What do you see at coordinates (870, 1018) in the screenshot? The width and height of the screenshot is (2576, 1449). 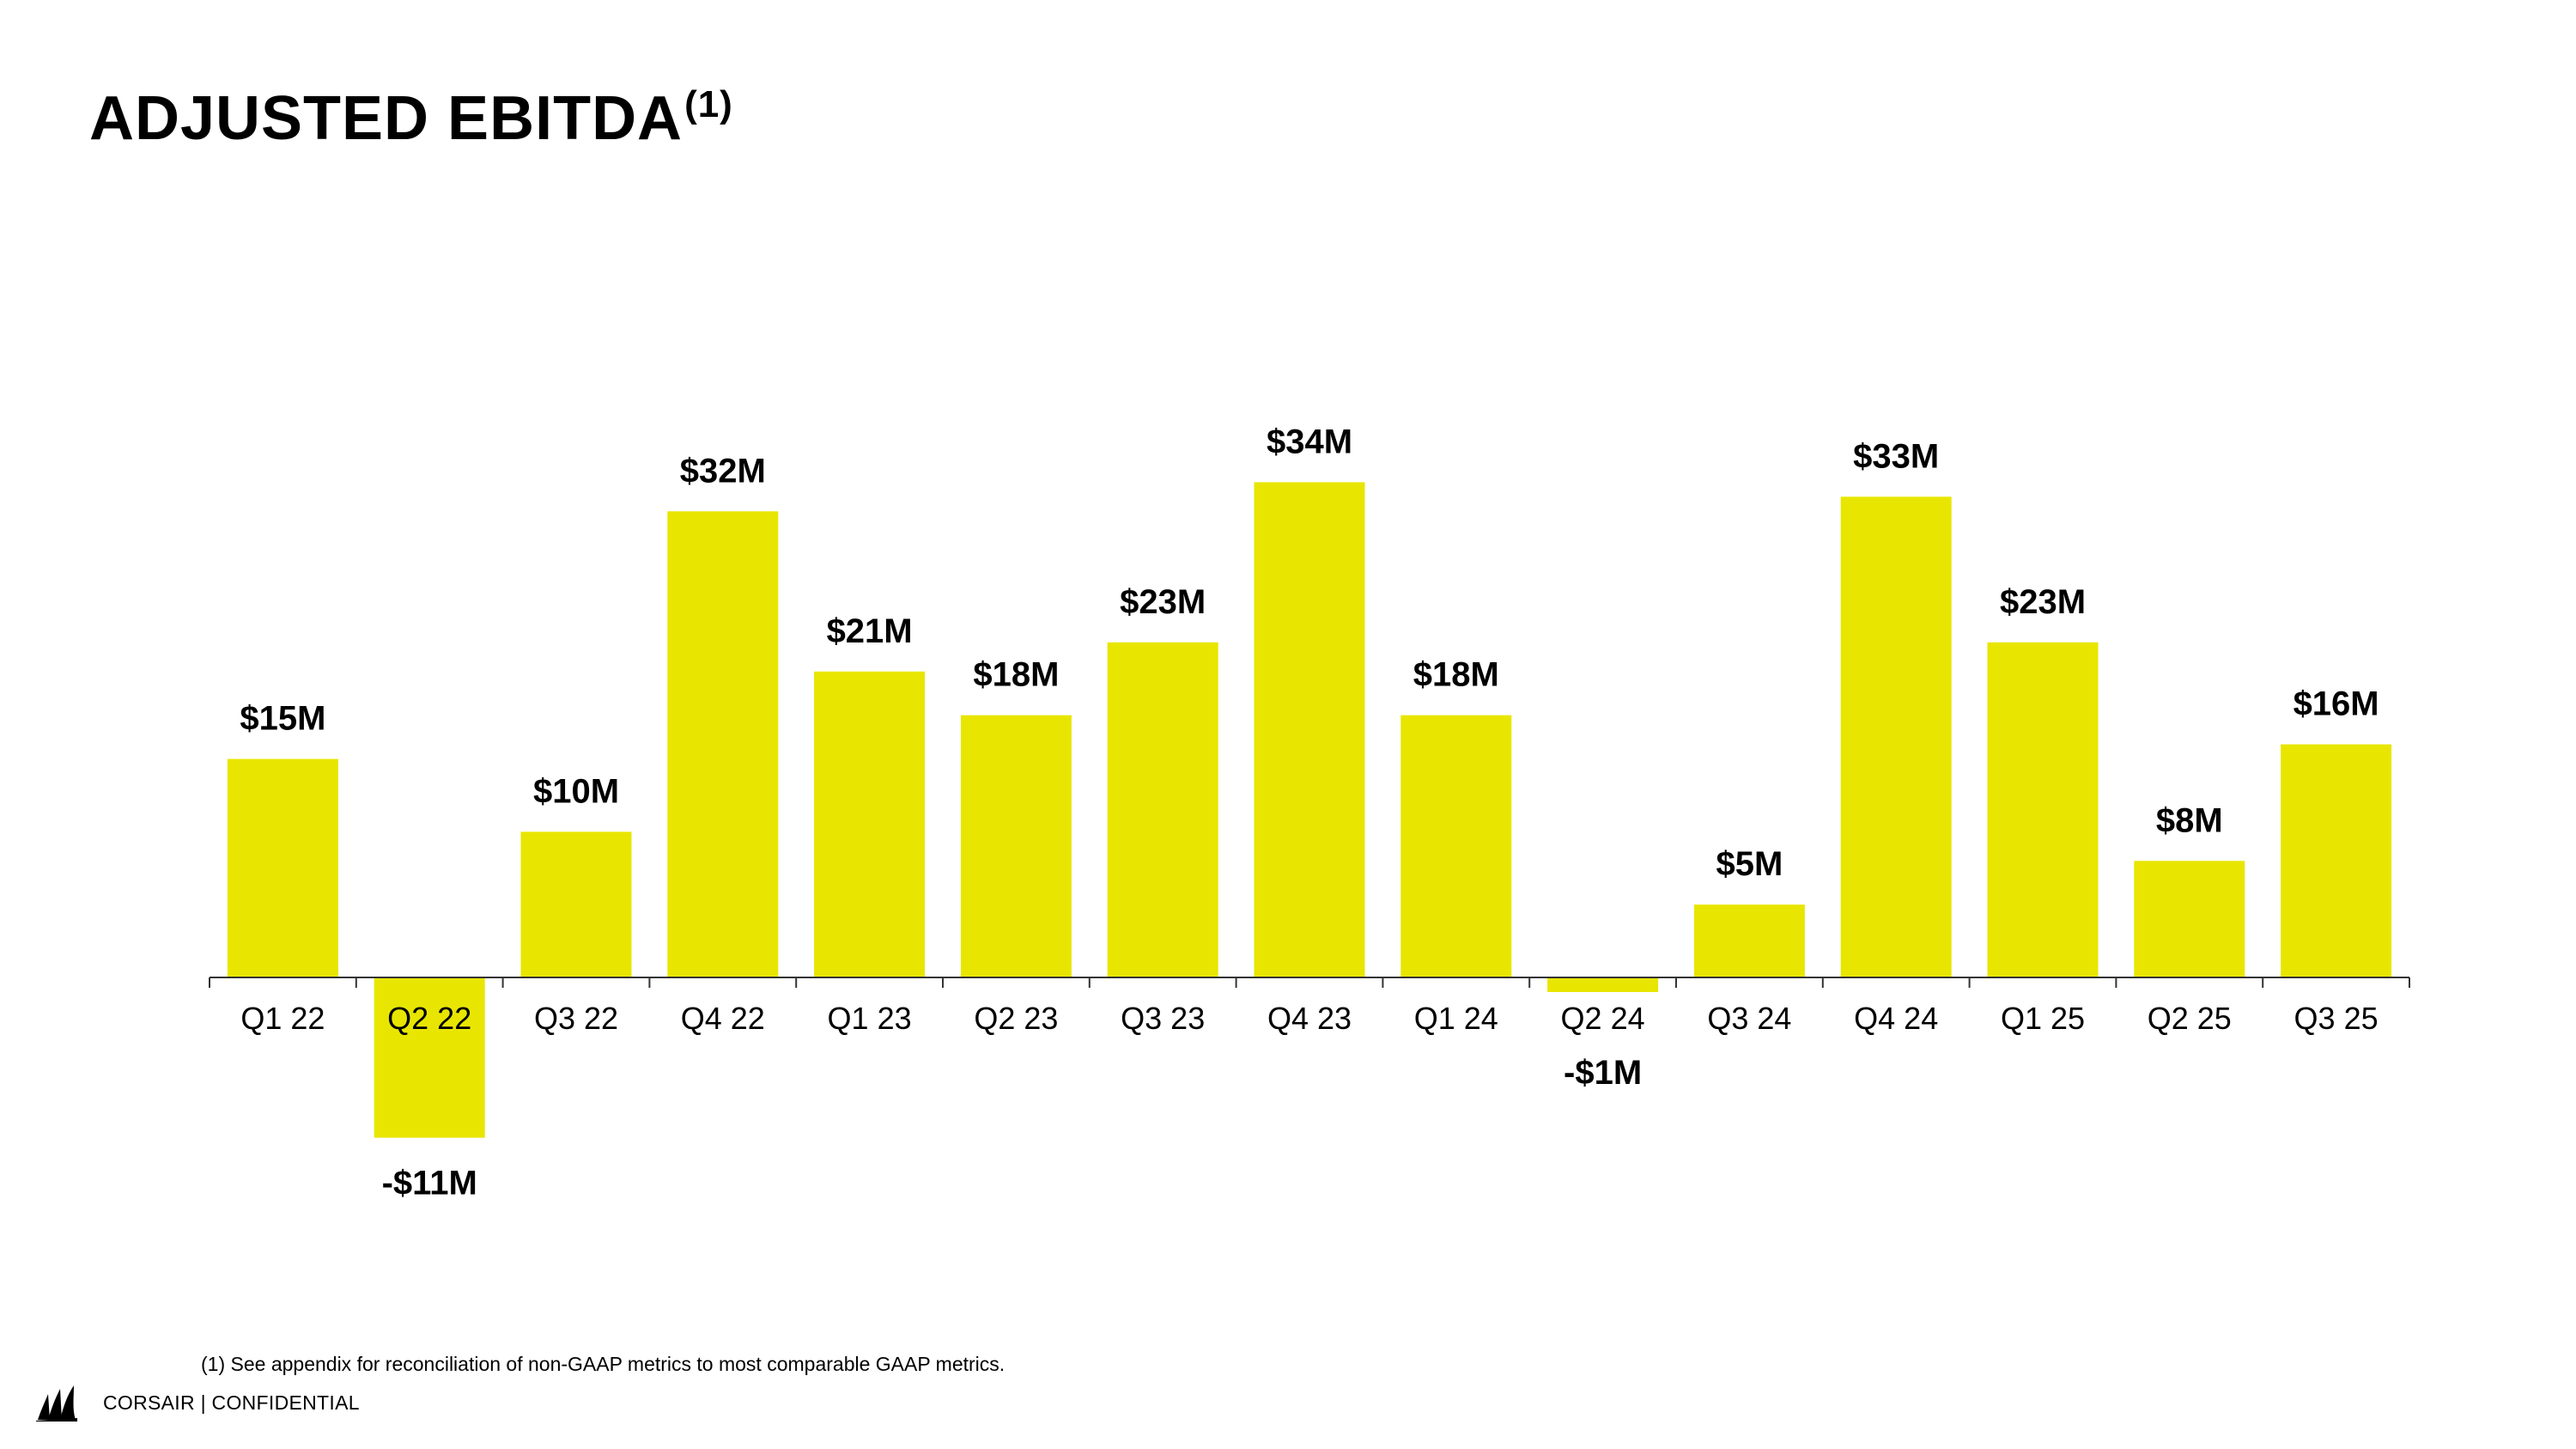 I see `x-tick-label: Q1 23` at bounding box center [870, 1018].